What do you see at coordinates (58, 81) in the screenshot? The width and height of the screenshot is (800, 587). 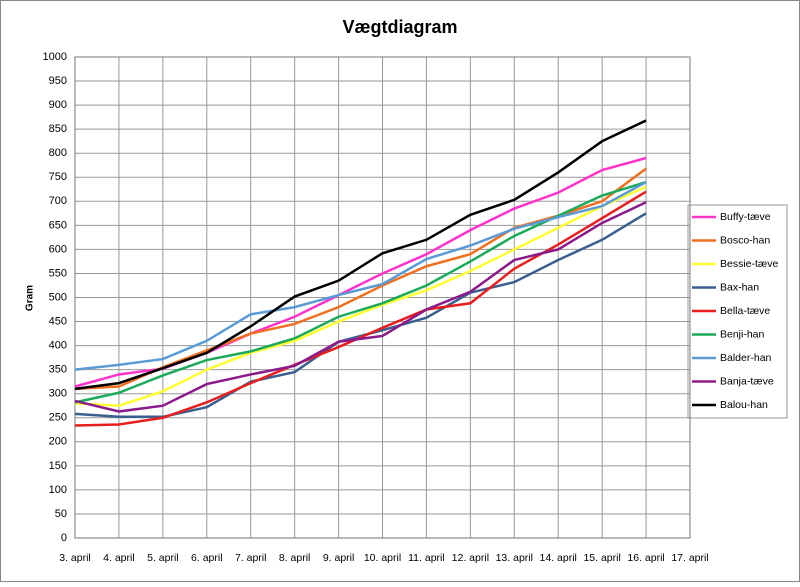 I see `y-tick-label: 950` at bounding box center [58, 81].